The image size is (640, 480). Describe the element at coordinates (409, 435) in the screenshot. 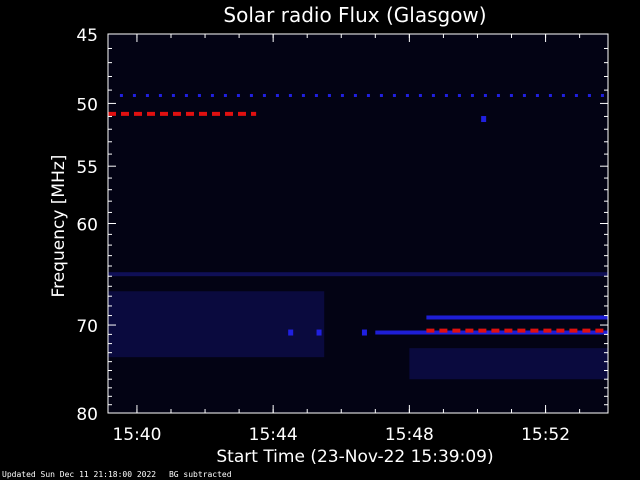

I see `x-tick-label-2: 15:48` at that location.